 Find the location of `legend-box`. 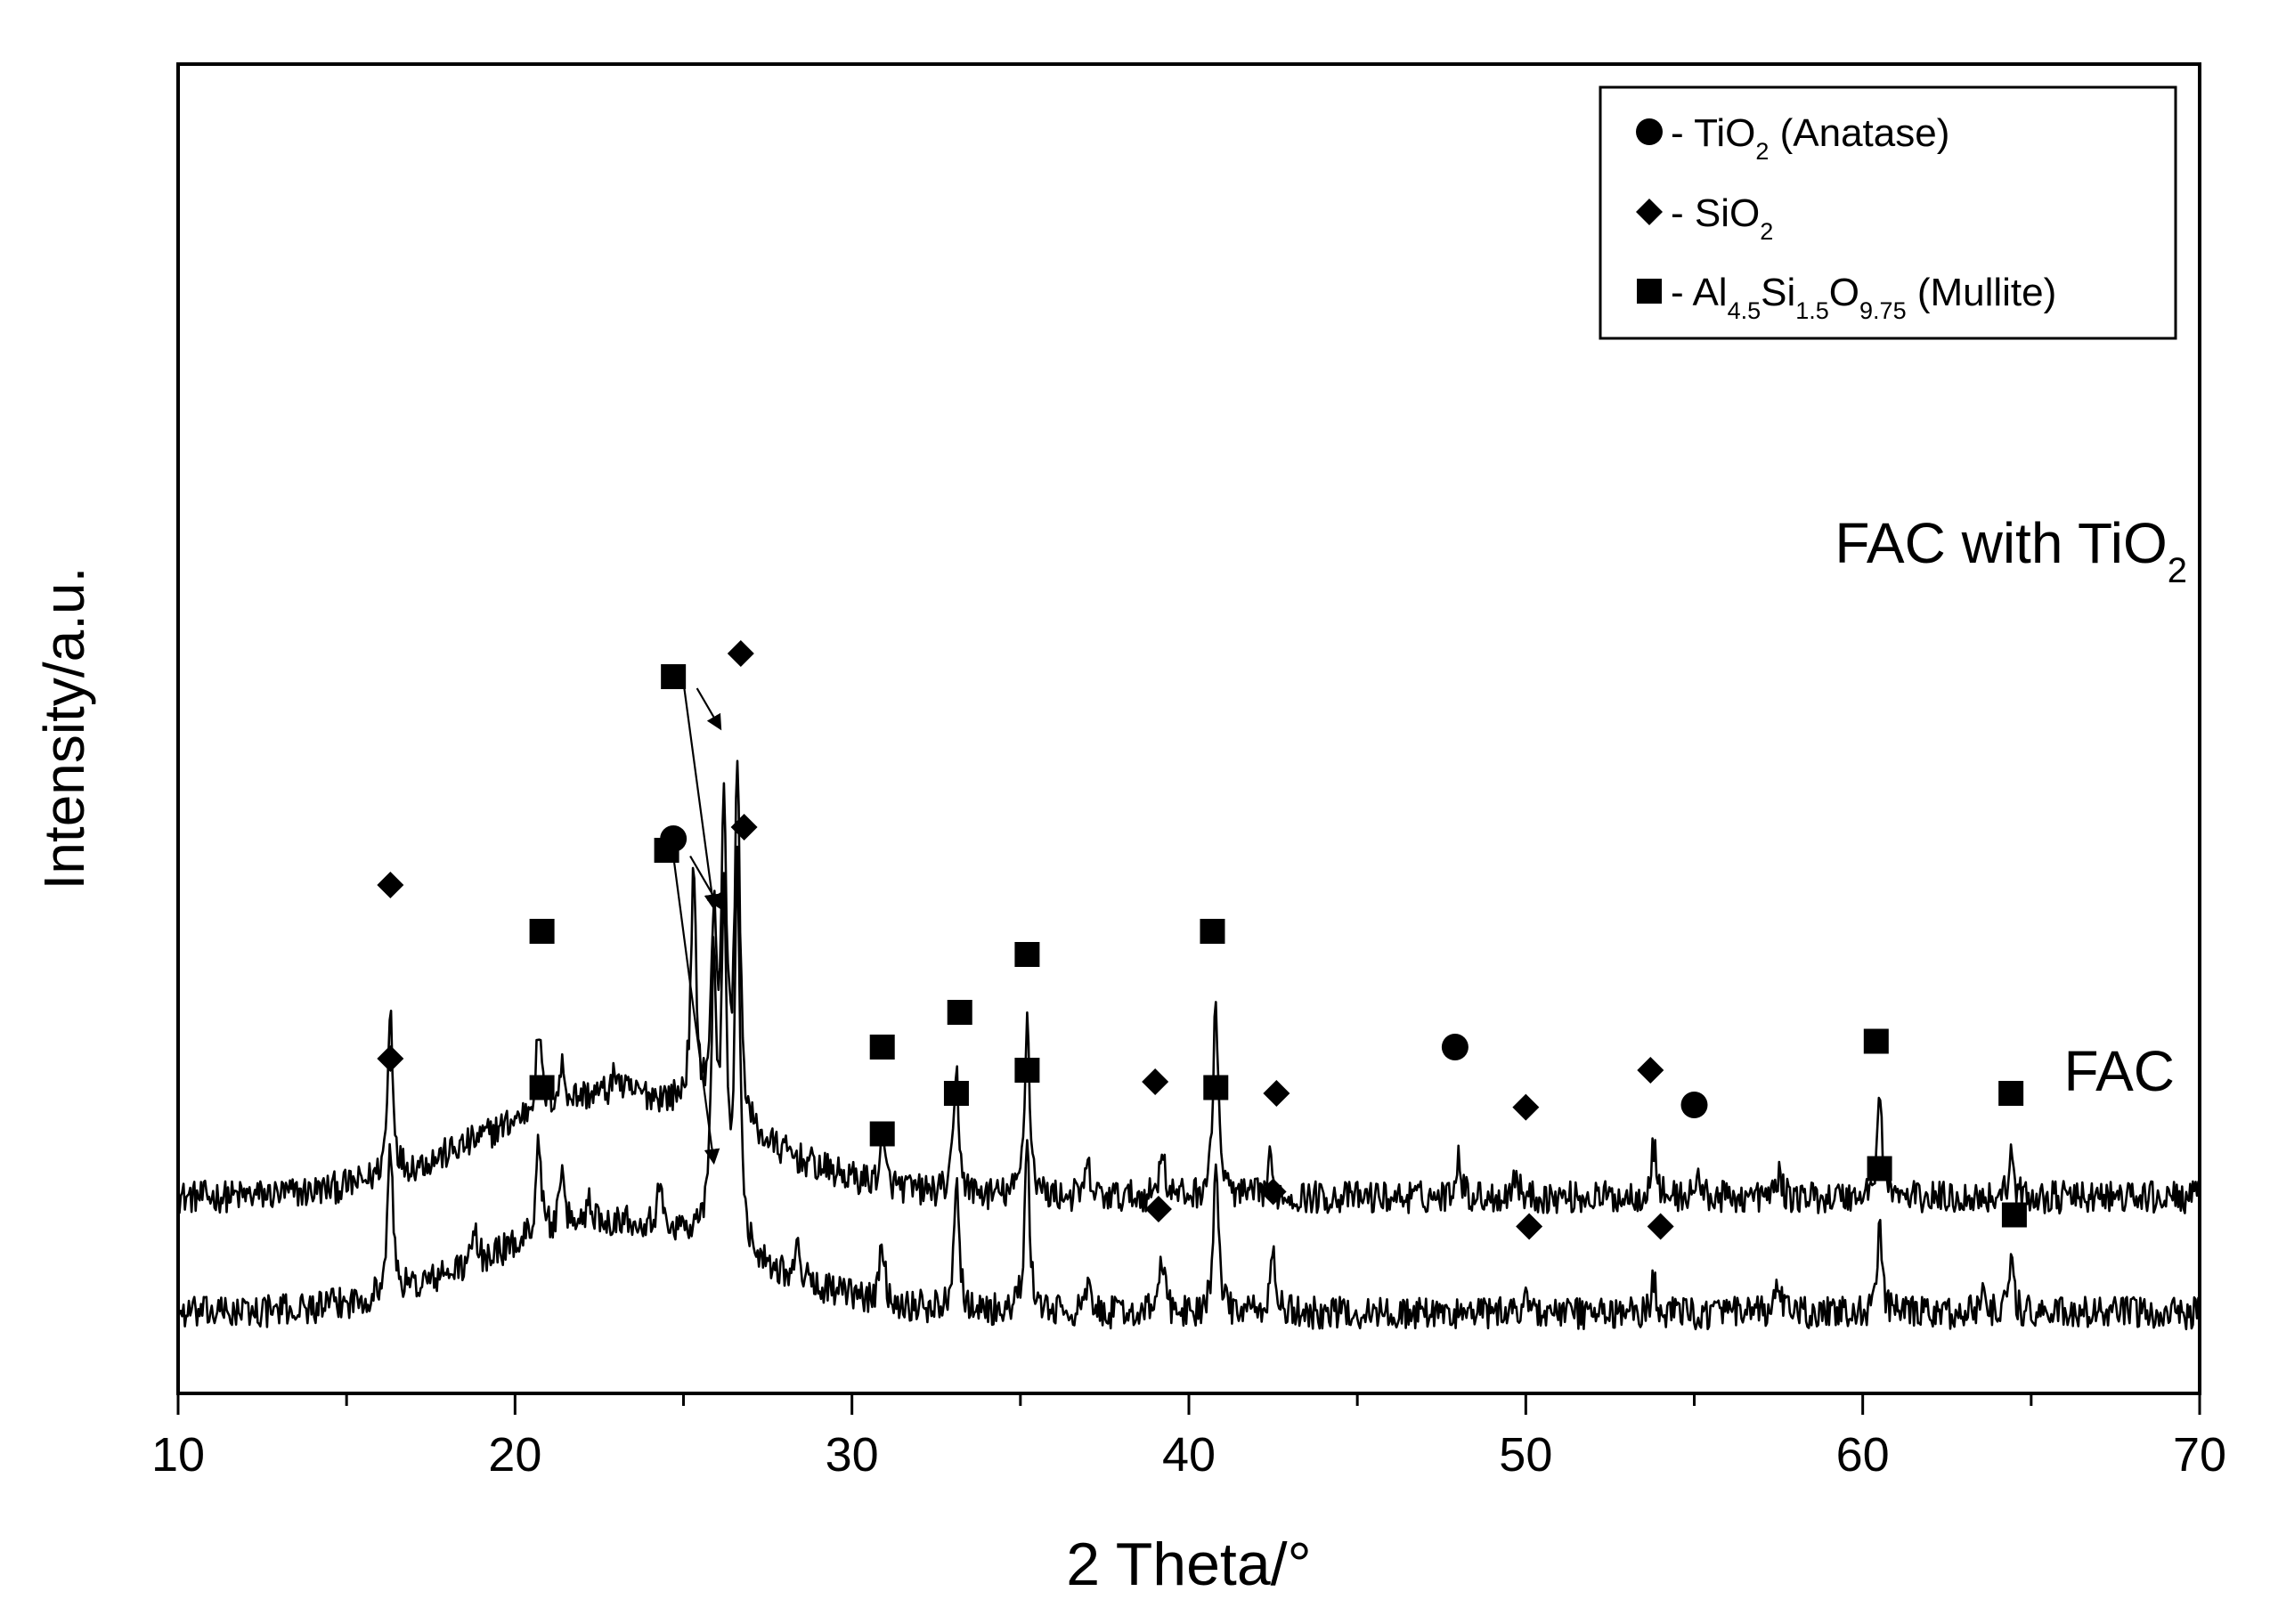

legend-box is located at coordinates (1888, 212).